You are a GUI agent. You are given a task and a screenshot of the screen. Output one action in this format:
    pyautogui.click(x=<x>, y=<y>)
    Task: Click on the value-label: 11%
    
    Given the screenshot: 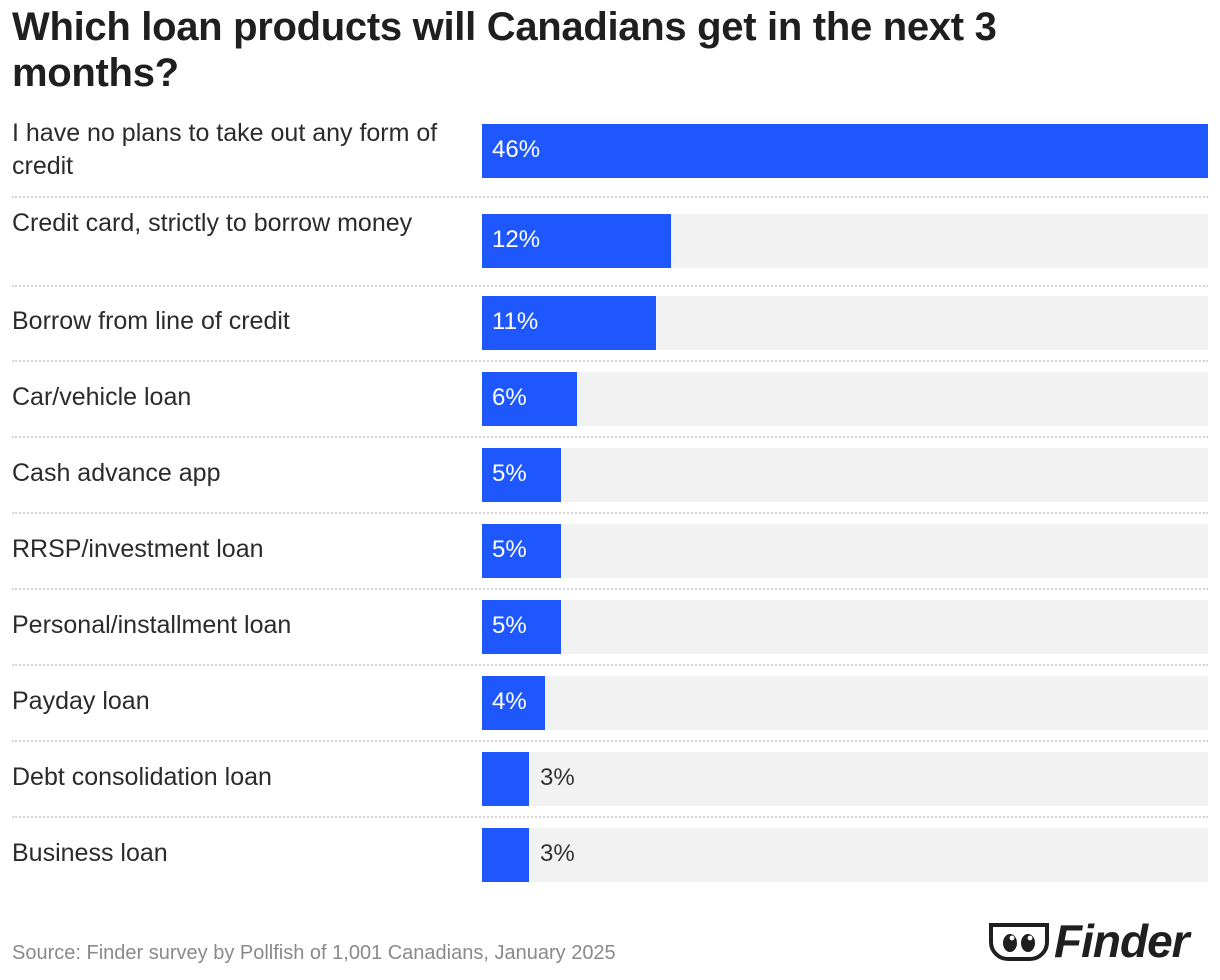 What is the action you would take?
    pyautogui.click(x=515, y=321)
    